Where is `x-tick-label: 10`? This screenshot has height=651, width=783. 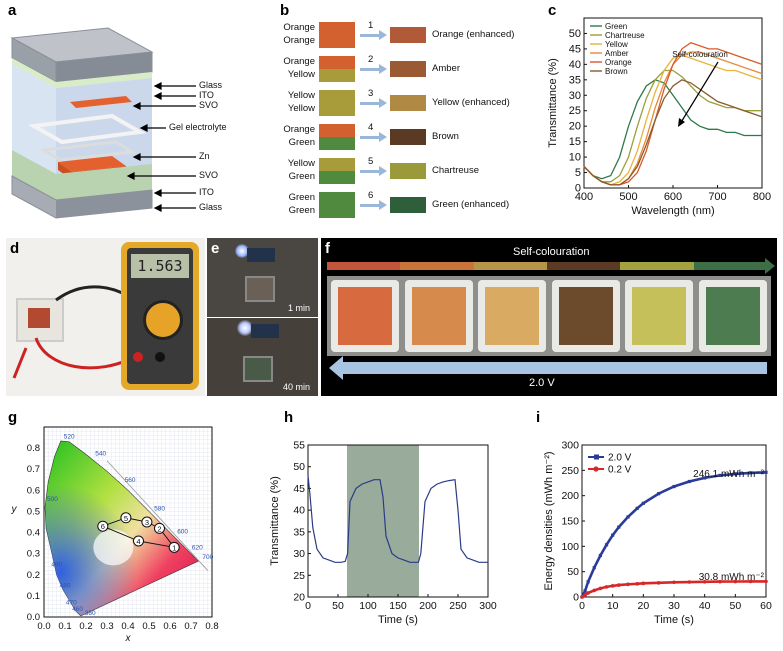
x-tick-label: 10 is located at coordinates (613, 606).